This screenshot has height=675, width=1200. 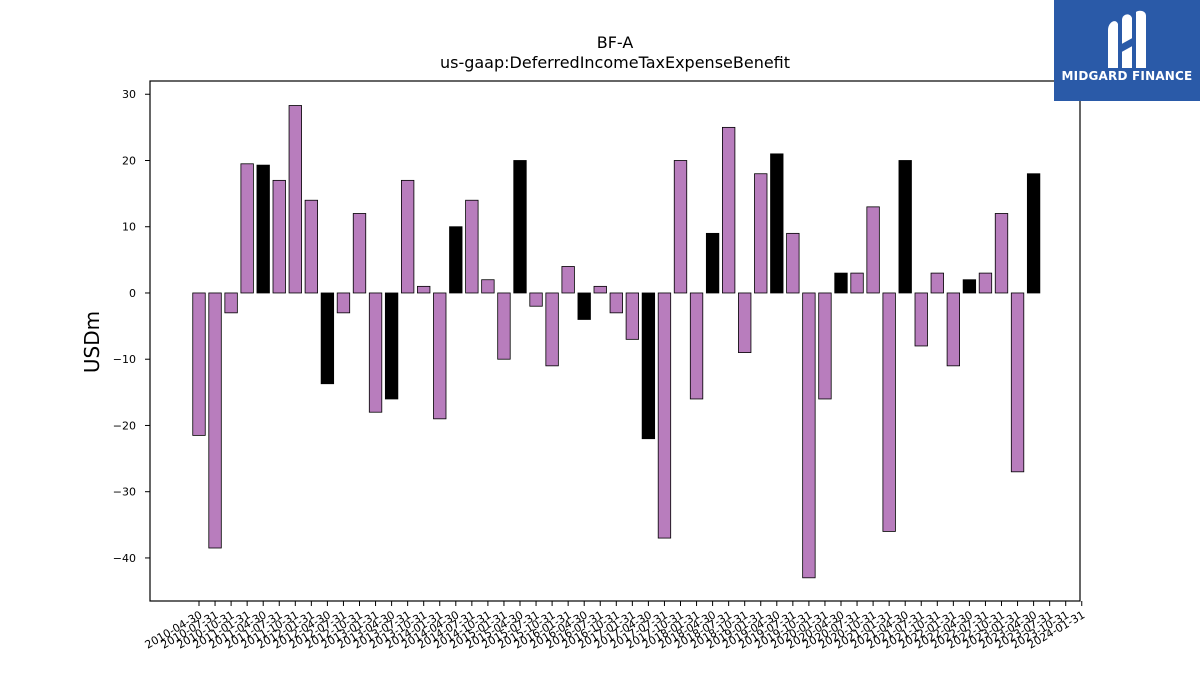 I want to click on chart-title: BF-A, so click(x=615, y=42).